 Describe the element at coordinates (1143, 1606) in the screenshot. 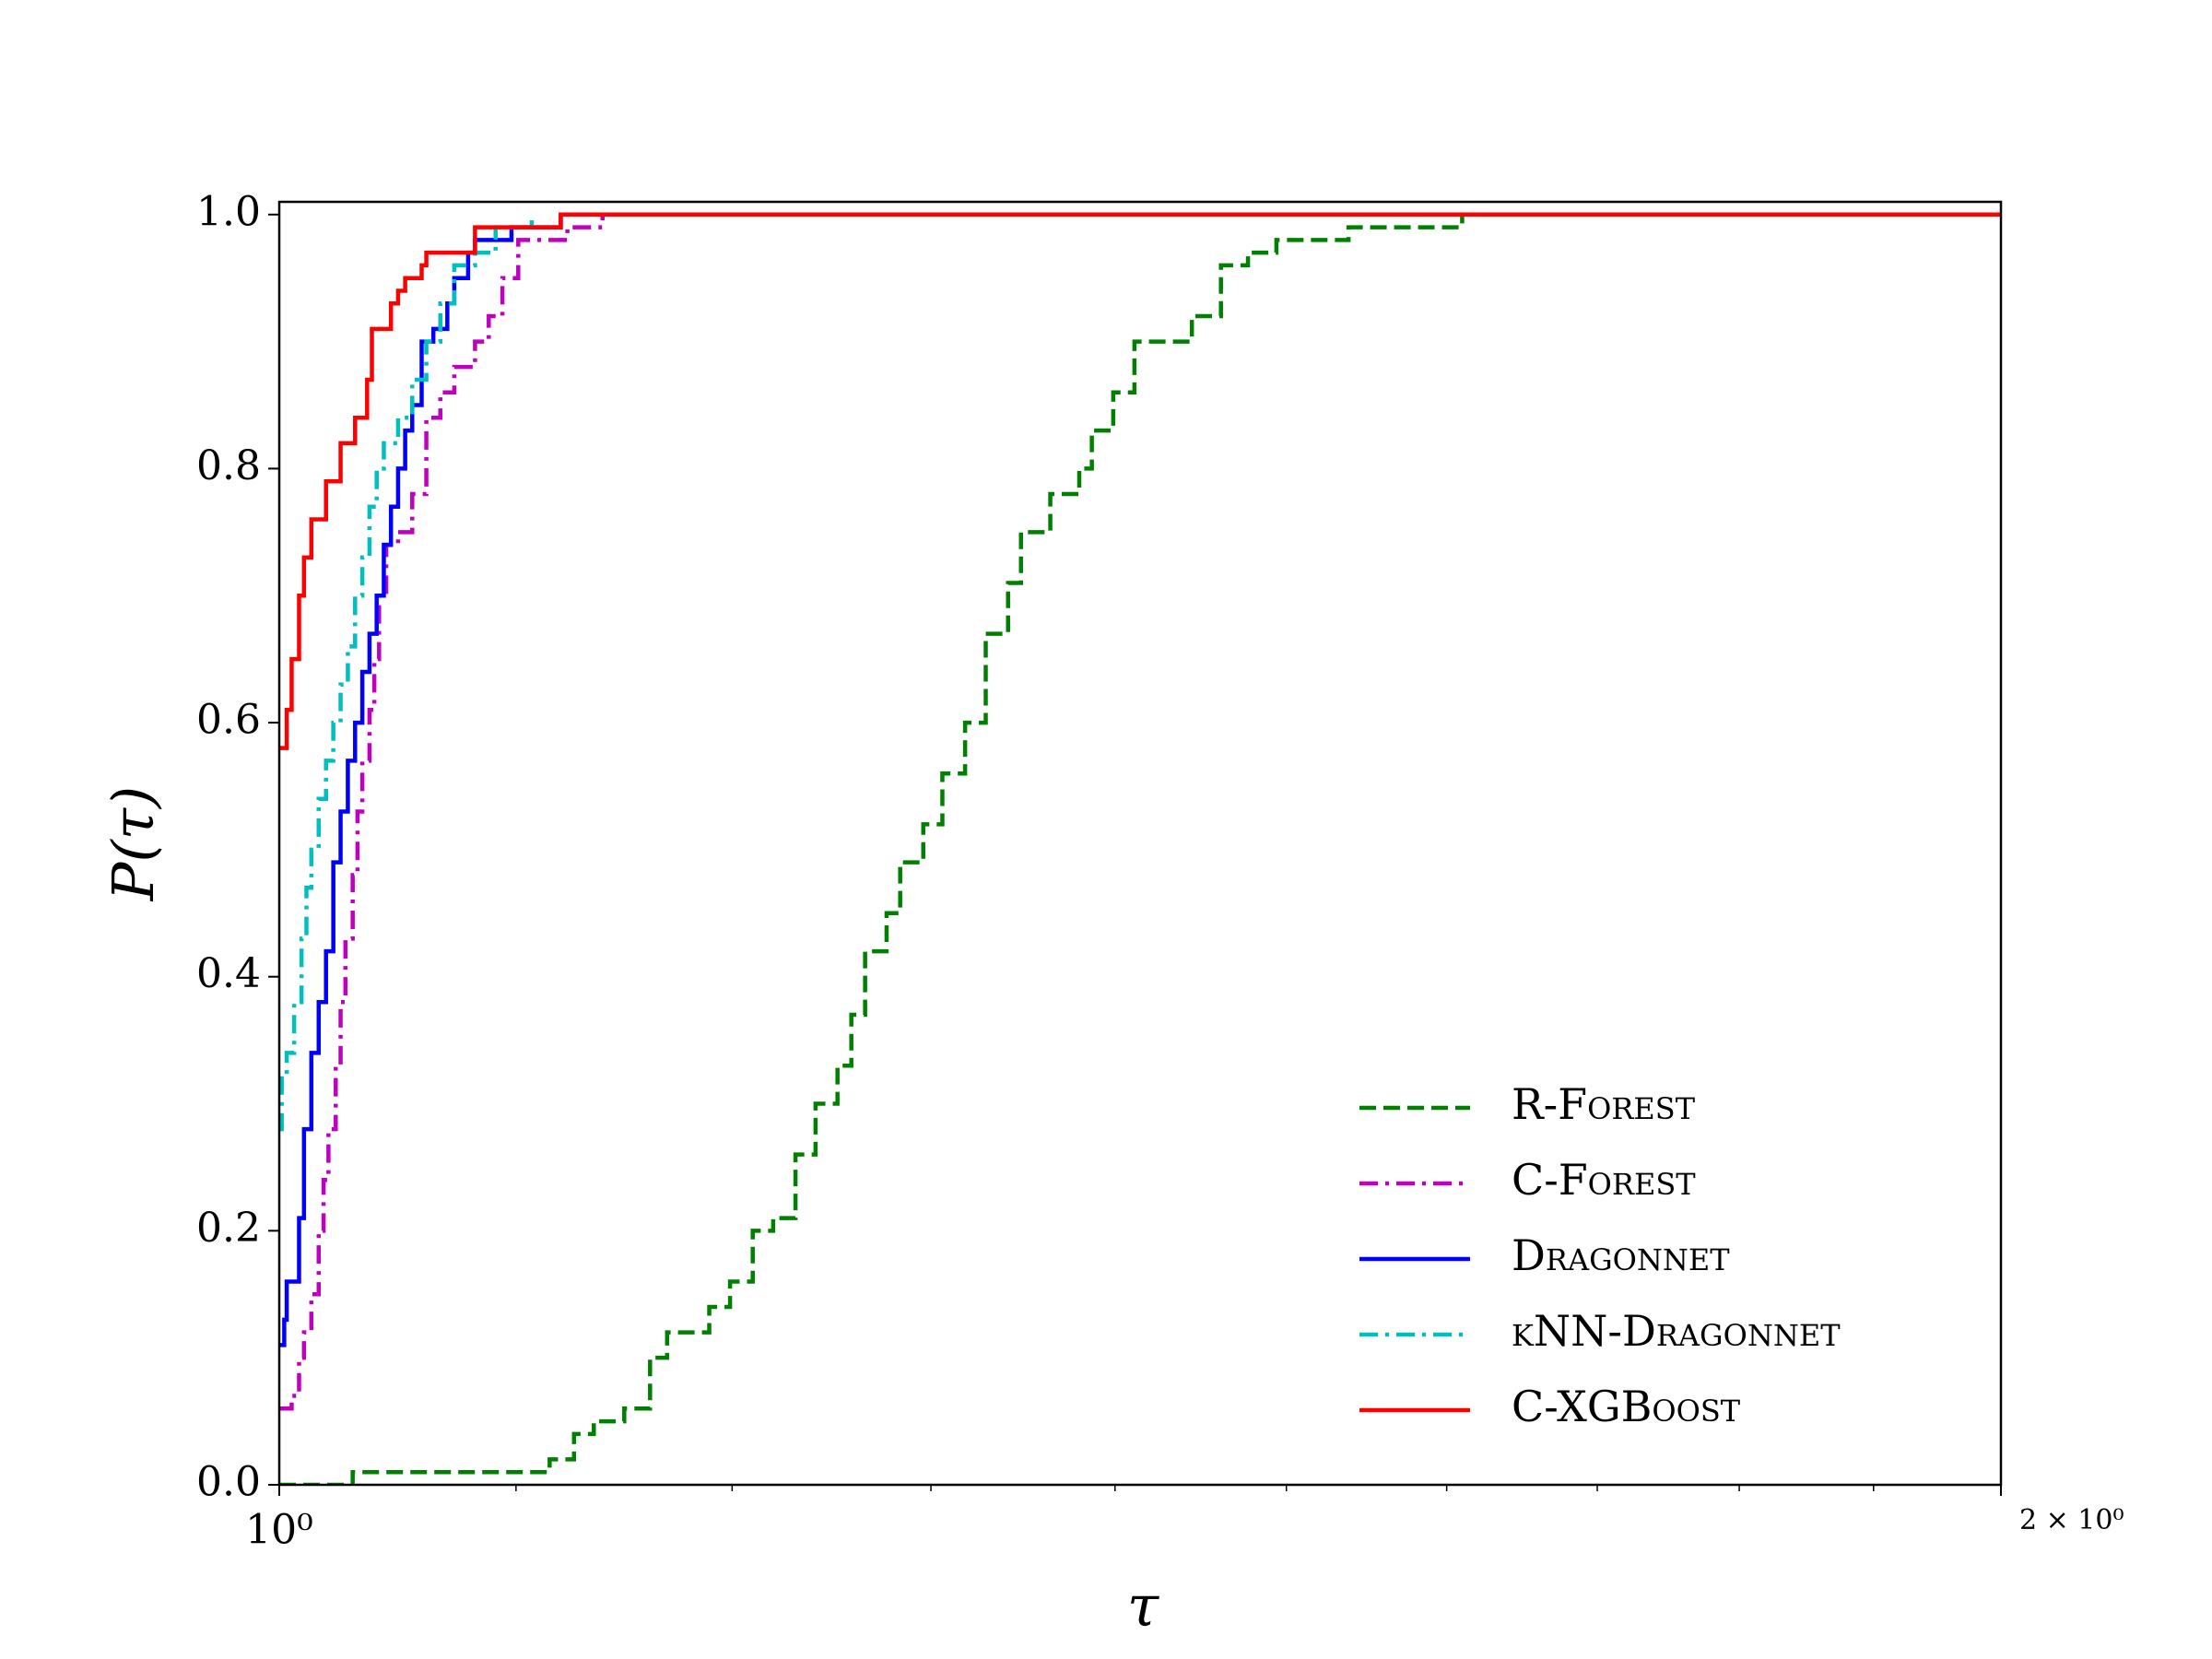

I see `x-axis-label: τ` at that location.